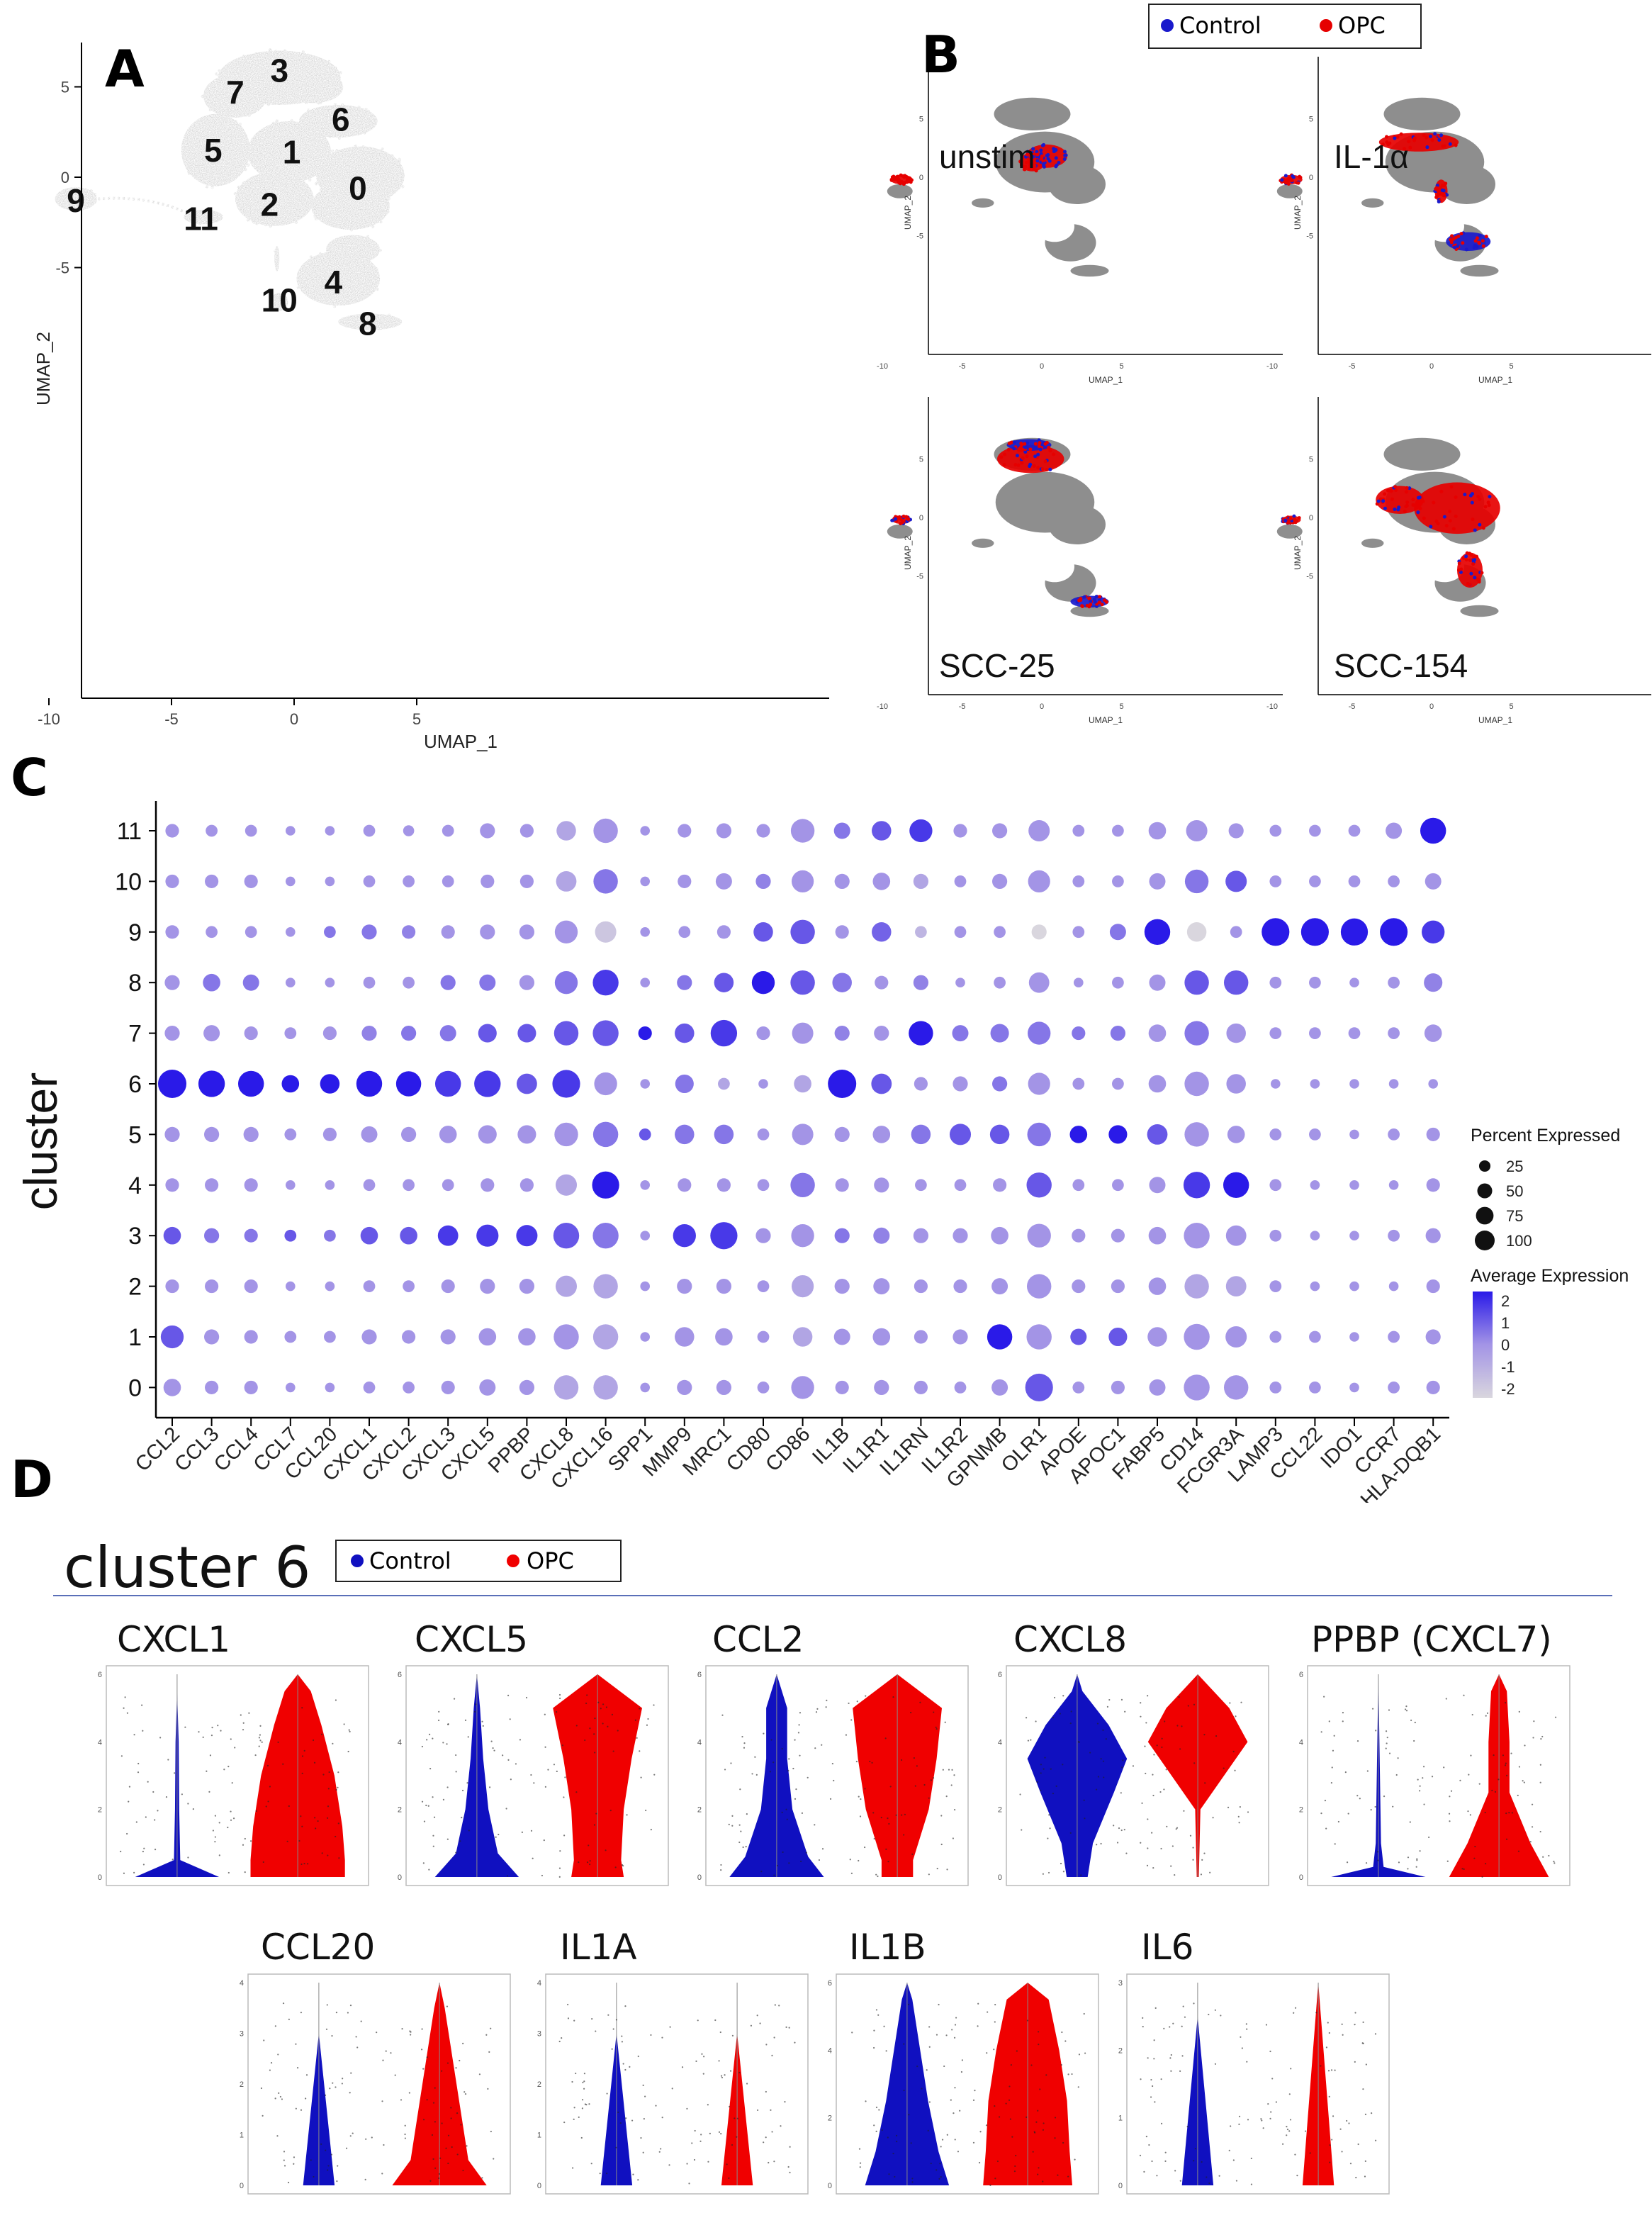 The width and height of the screenshot is (1652, 2213). I want to click on facet-y-label: UMAP_2, so click(1298, 213).